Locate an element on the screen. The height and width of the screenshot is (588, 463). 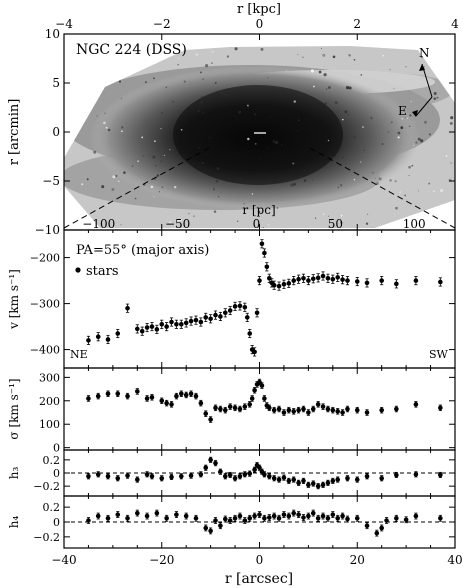
inset-tick-label: 0 is located at coordinates (257, 224).